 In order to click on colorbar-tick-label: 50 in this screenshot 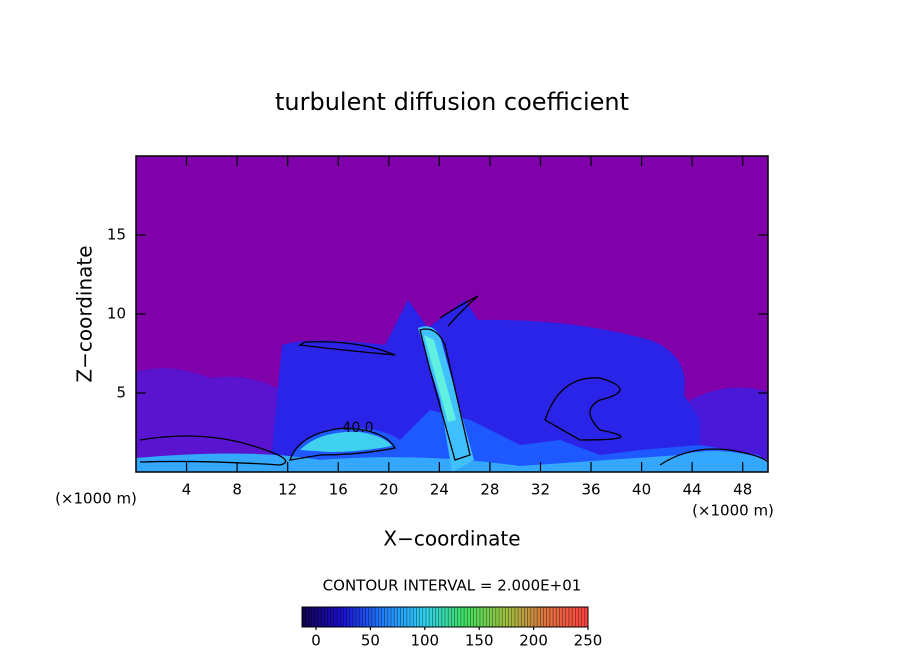, I will do `click(370, 641)`.